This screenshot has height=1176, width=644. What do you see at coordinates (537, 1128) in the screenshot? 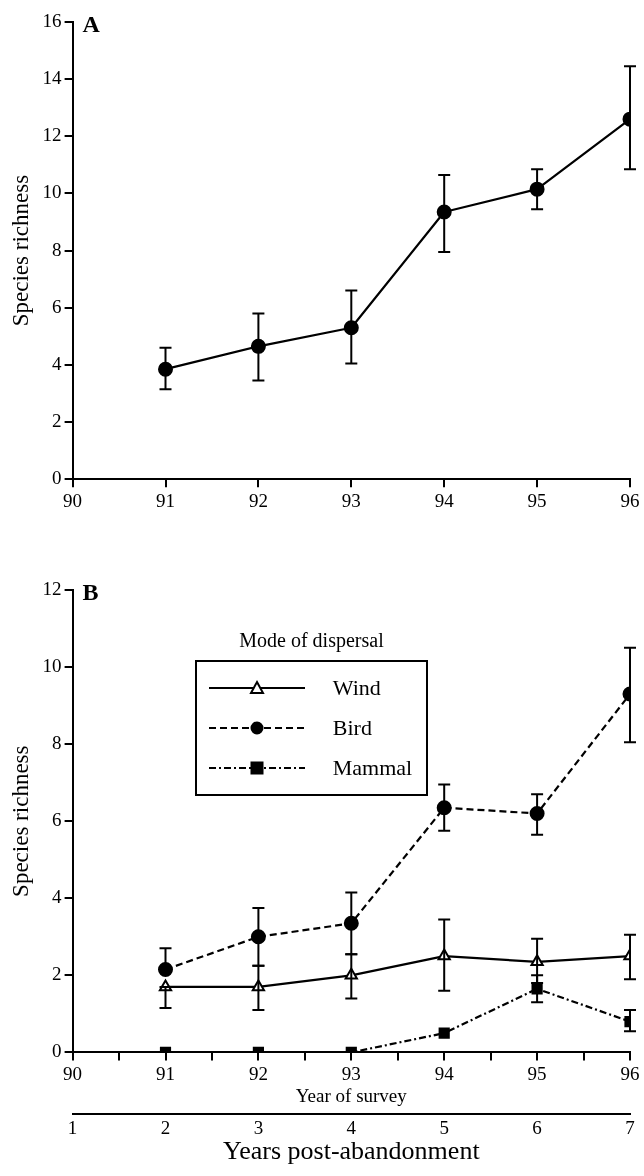
I see `x2-tick-label: 6` at bounding box center [537, 1128].